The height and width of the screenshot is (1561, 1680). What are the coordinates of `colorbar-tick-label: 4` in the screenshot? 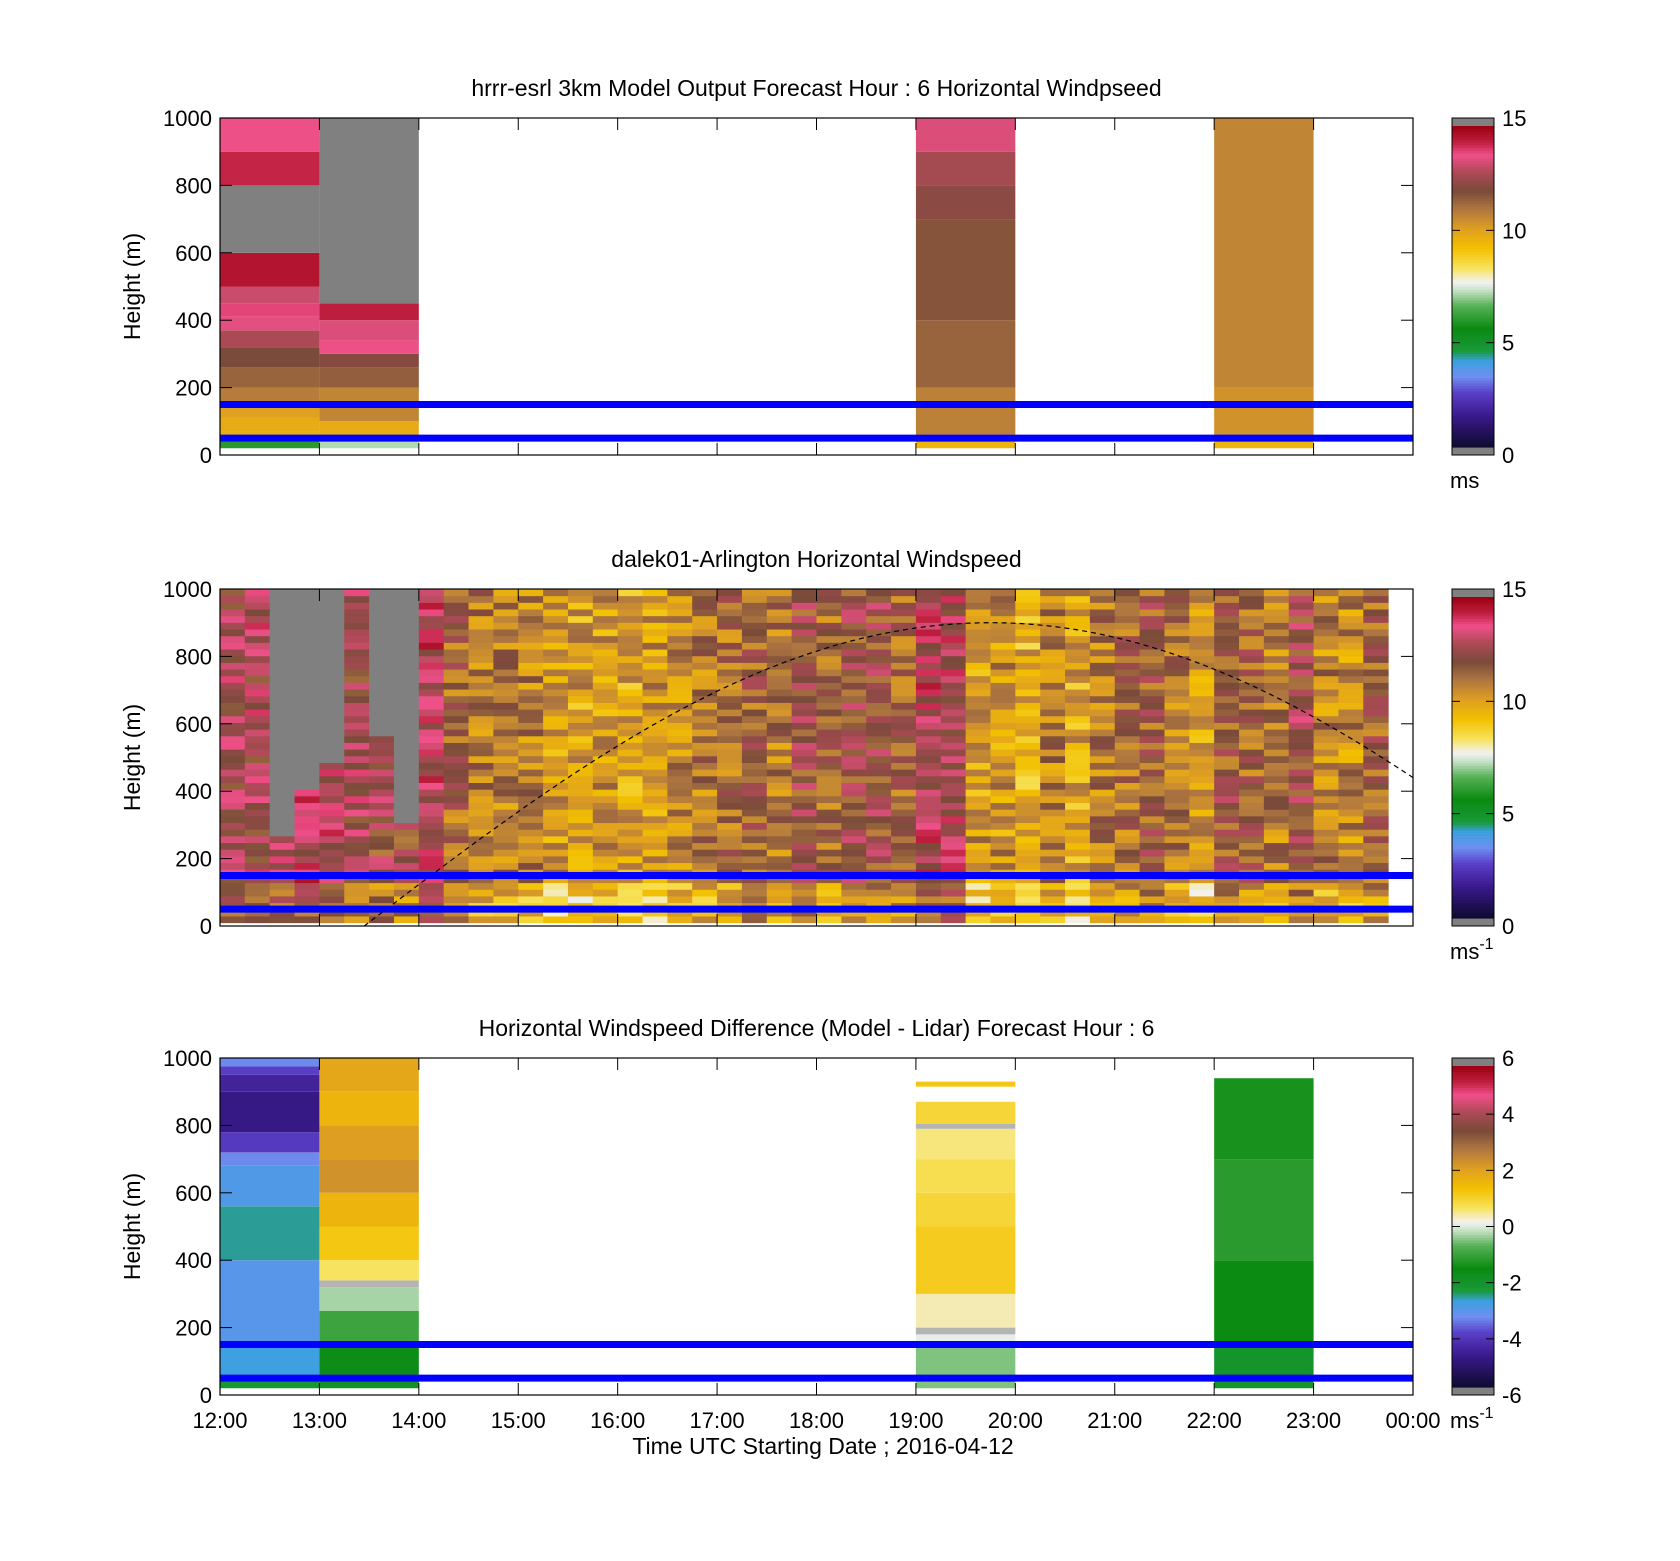 It's located at (1508, 1114).